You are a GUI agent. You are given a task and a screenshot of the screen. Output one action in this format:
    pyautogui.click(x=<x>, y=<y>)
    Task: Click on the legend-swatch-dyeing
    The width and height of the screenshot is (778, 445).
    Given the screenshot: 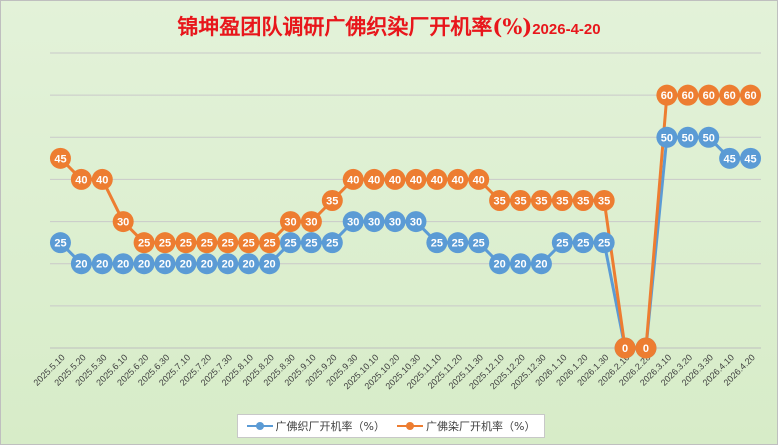 What is the action you would take?
    pyautogui.click(x=410, y=426)
    